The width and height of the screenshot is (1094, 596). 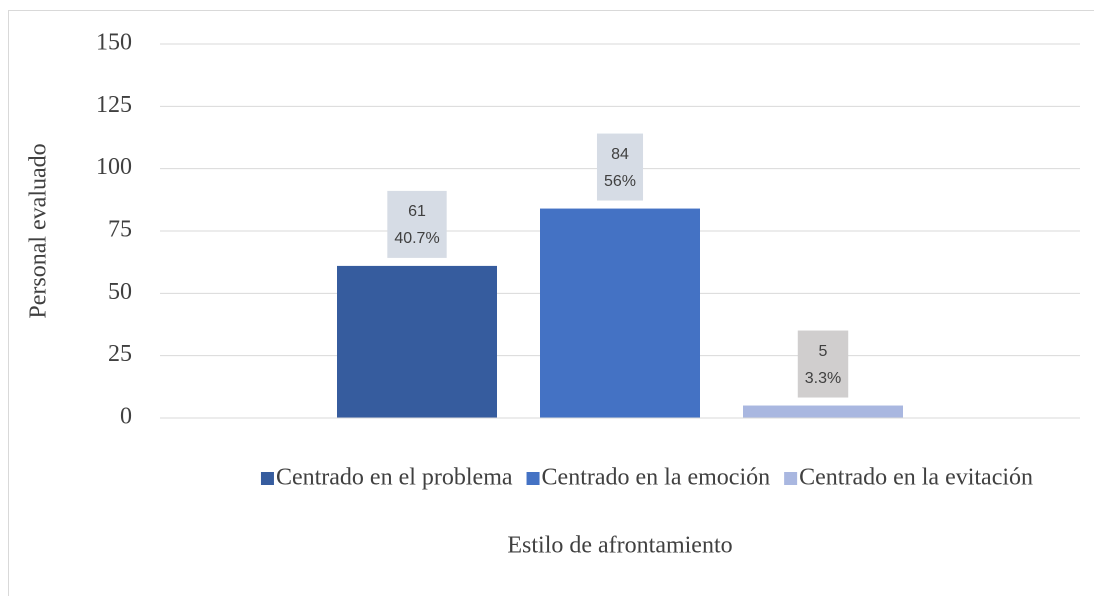 What do you see at coordinates (417, 211) in the screenshot?
I see `data-label: 61` at bounding box center [417, 211].